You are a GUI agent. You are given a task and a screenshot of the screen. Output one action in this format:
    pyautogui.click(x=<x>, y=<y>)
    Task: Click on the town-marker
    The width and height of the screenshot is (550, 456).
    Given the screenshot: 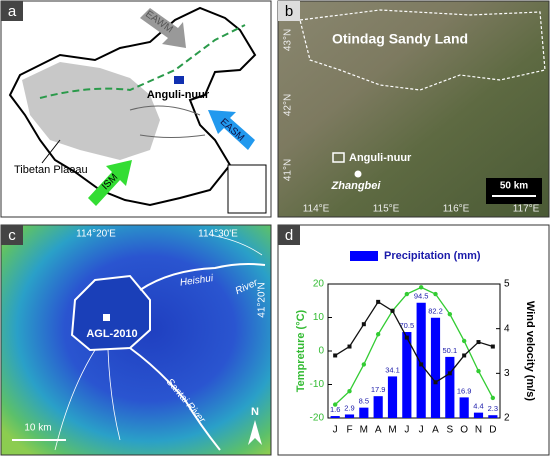 What is the action you would take?
    pyautogui.click(x=358, y=174)
    